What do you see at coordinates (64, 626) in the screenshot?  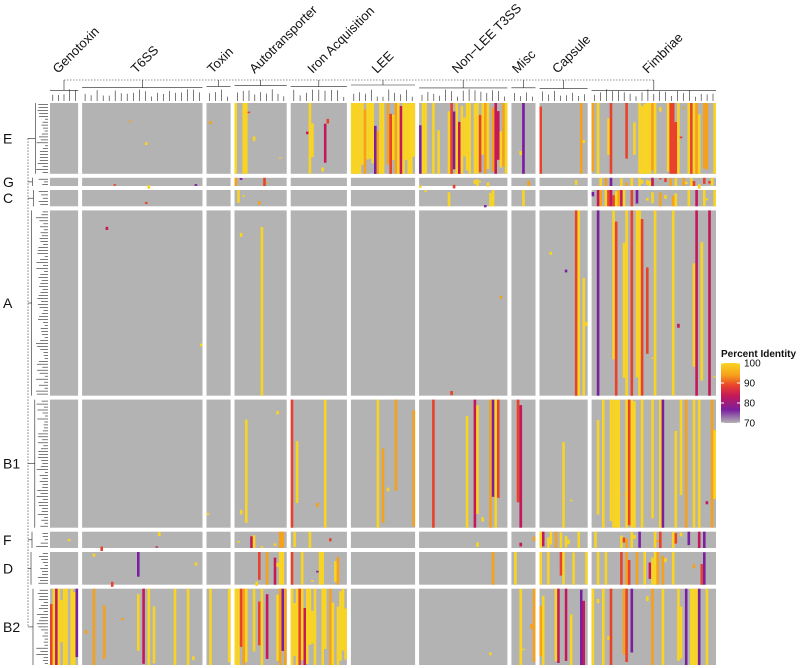 I see `cell-block-B2-genotoxin` at bounding box center [64, 626].